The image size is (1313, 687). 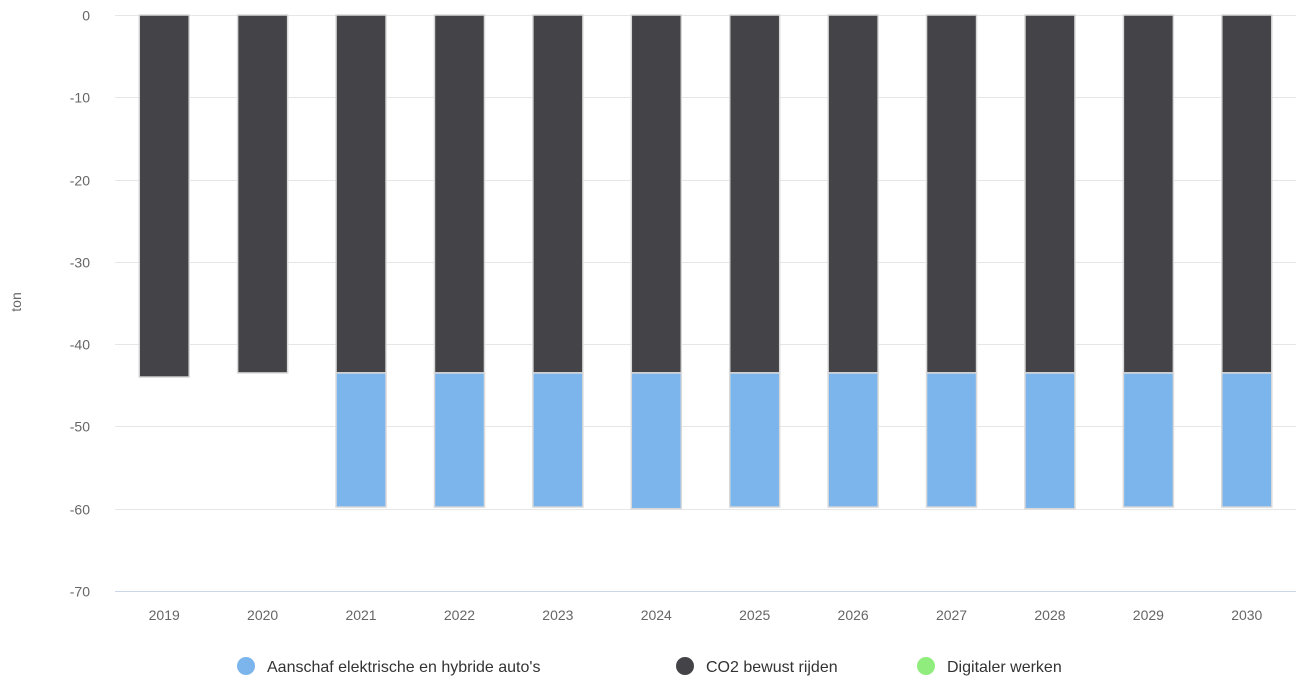 What do you see at coordinates (16, 301) in the screenshot?
I see `y-axis-title: ton` at bounding box center [16, 301].